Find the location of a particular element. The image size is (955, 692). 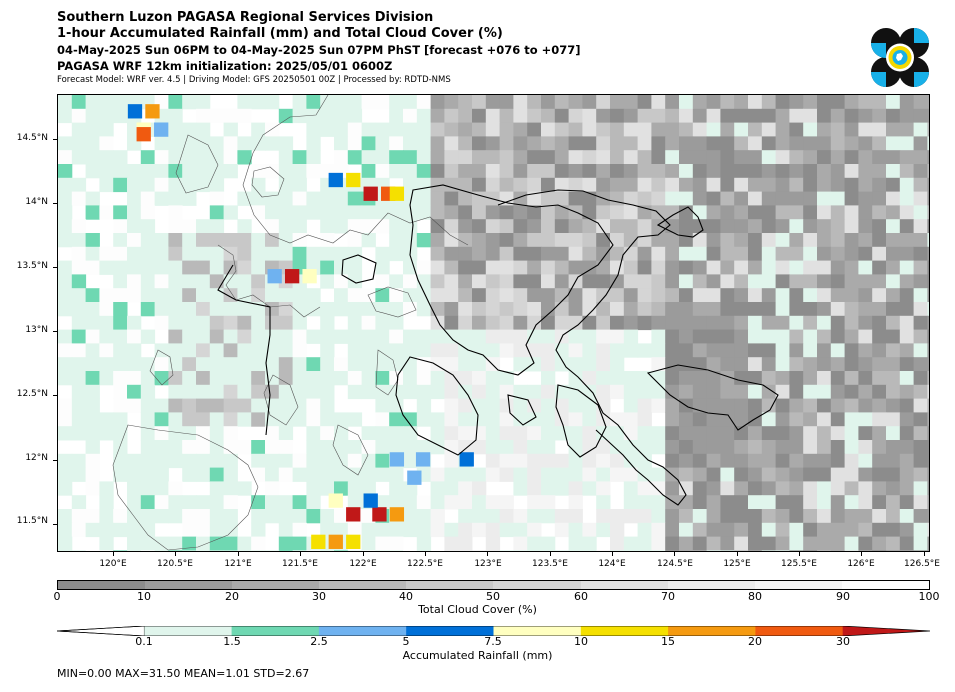

lon-tick-mark is located at coordinates (176, 554).